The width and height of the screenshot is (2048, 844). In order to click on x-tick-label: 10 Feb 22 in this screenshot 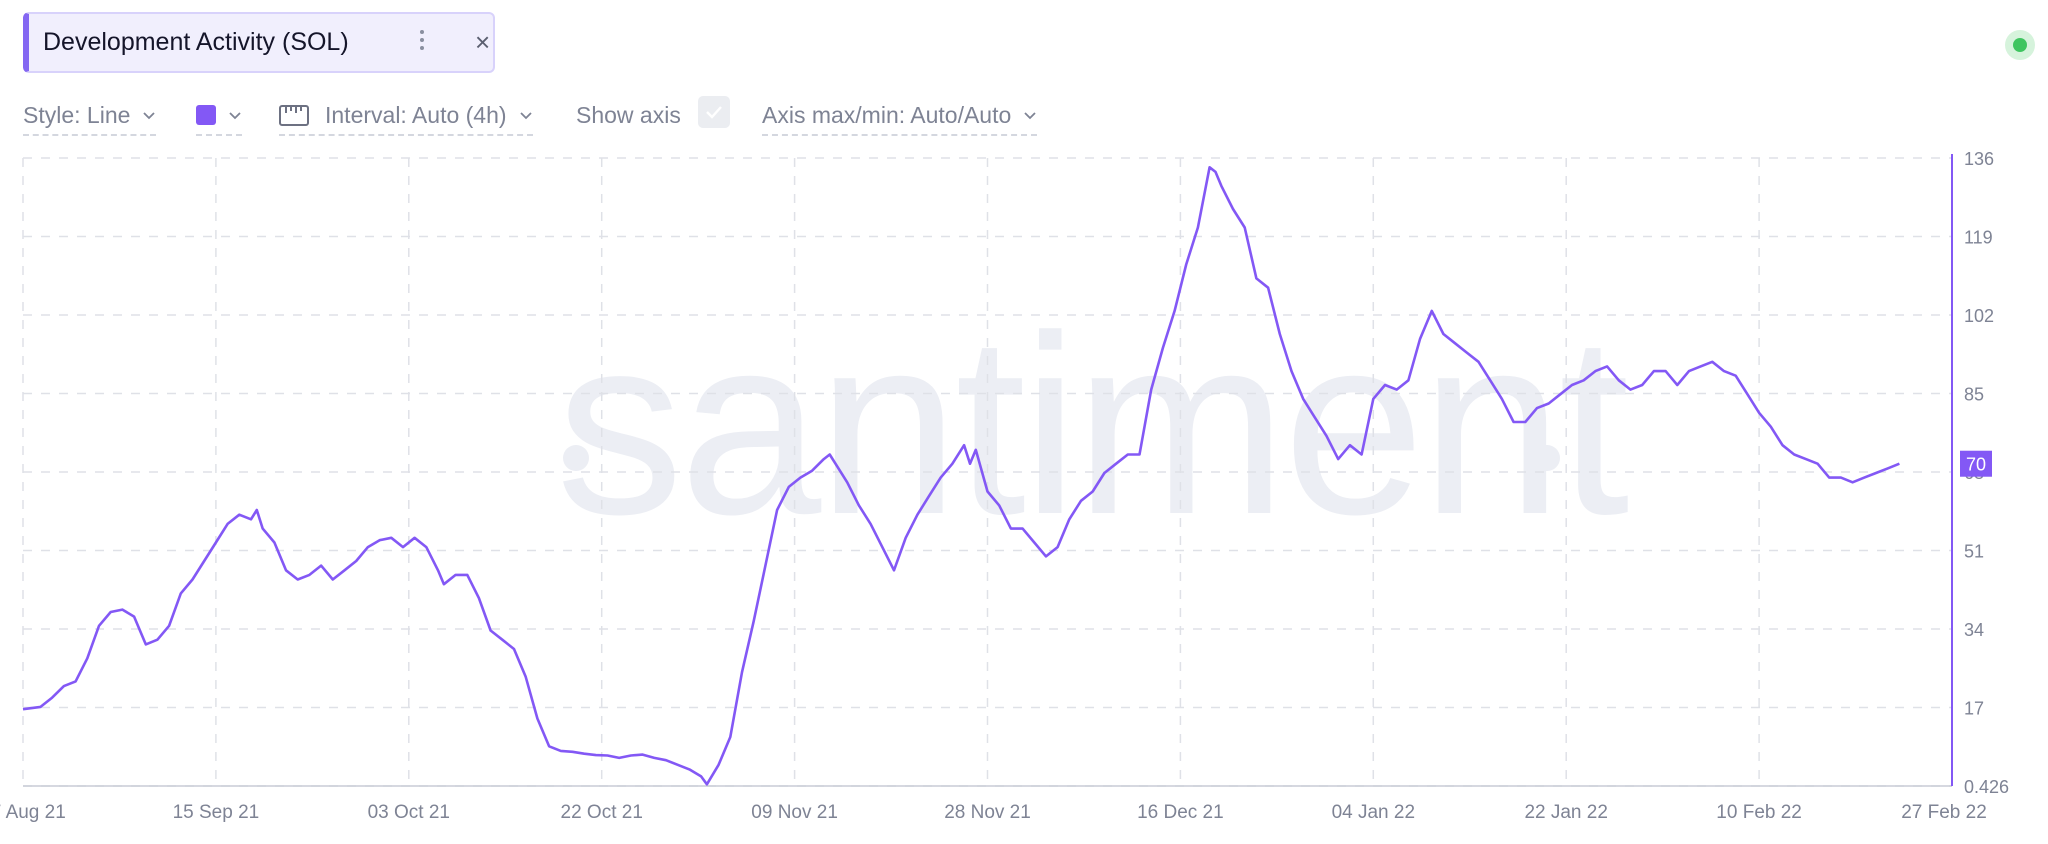, I will do `click(1759, 812)`.